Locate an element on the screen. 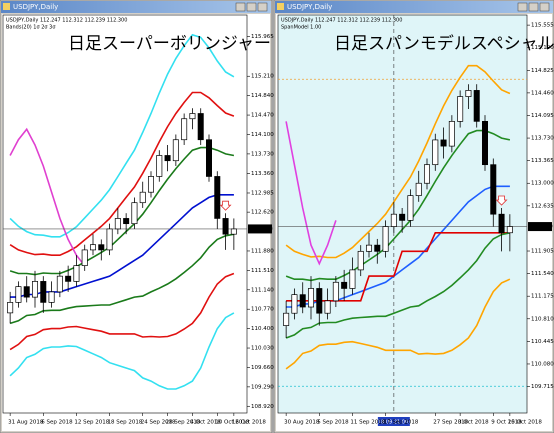 The width and height of the screenshot is (554, 433). x-tick-label: 30 Aug 2018 is located at coordinates (302, 423).